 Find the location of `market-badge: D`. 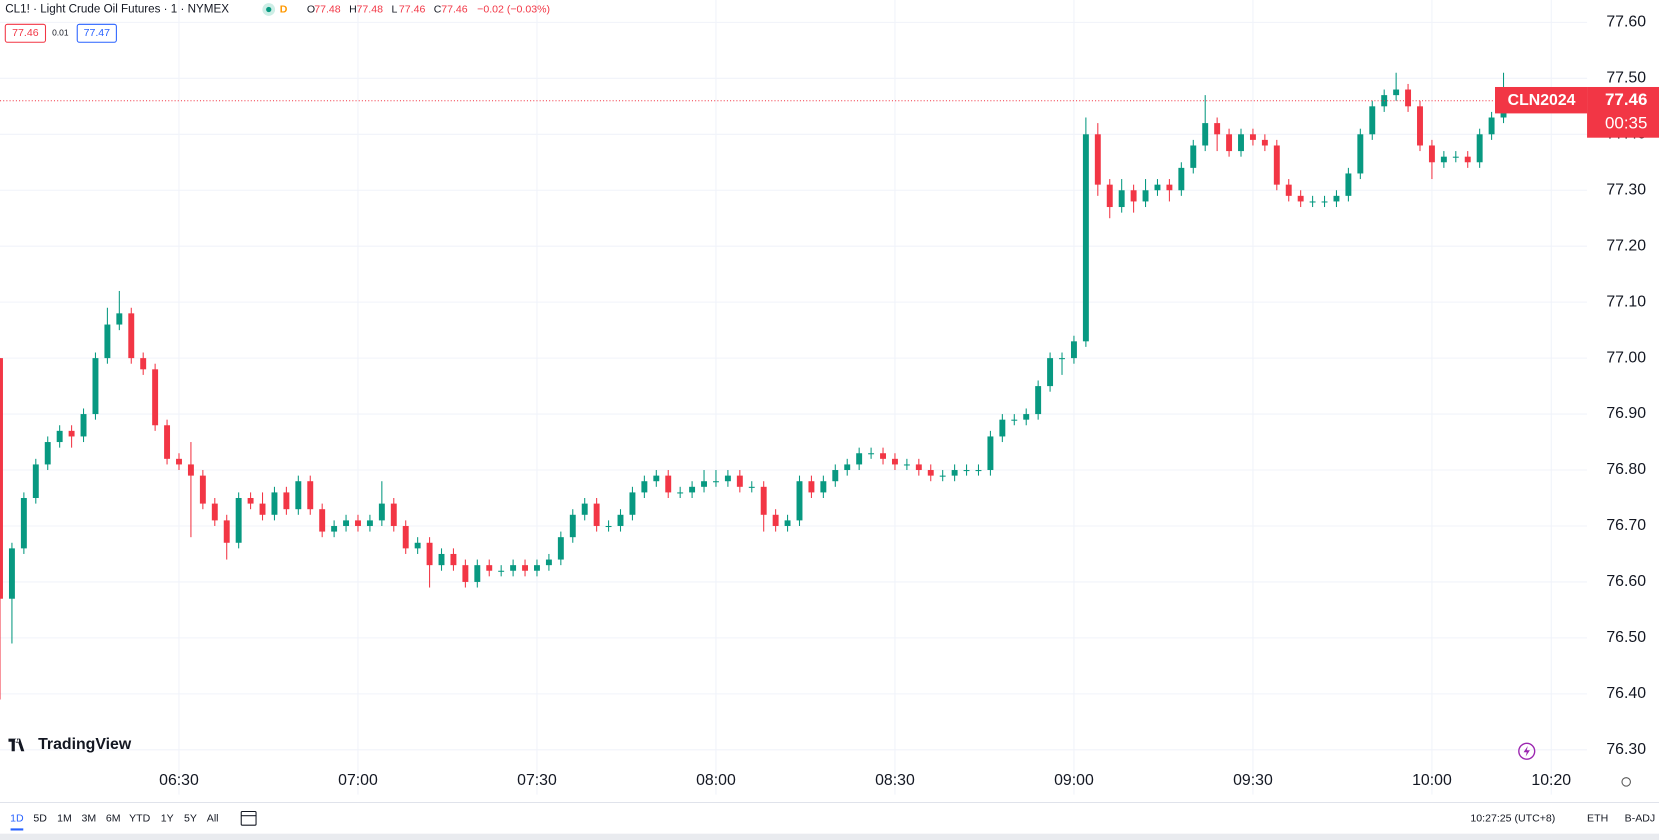

market-badge: D is located at coordinates (284, 9).